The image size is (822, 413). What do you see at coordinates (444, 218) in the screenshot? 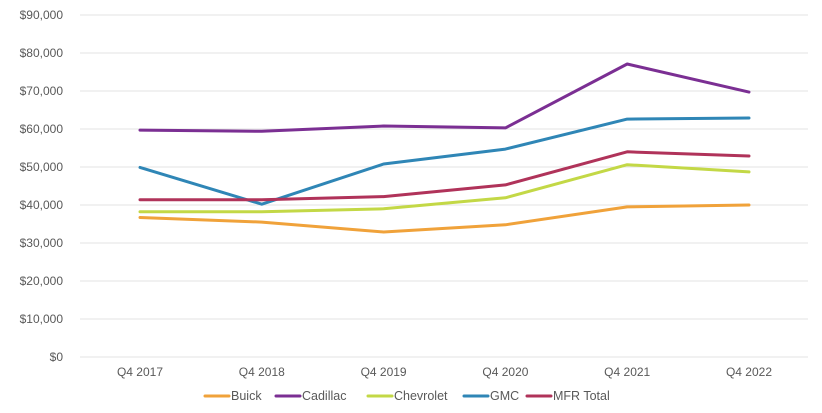
I see `series-line-buick` at bounding box center [444, 218].